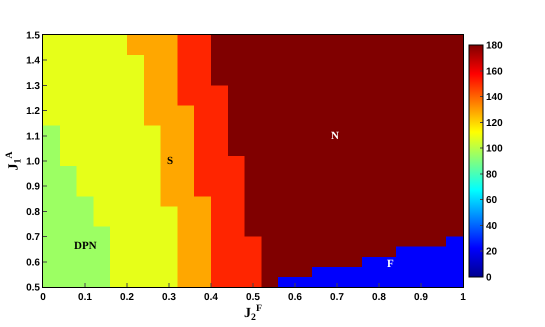 The width and height of the screenshot is (545, 327). I want to click on y-tick-label: 0.9, so click(33, 187).